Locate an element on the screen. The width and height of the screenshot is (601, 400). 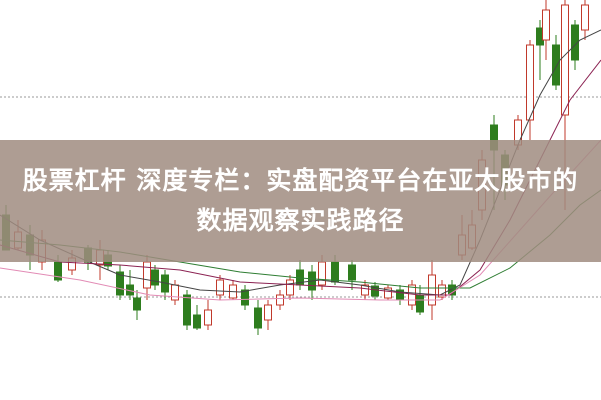
title-line-1: 股票杠杆 深度专栏：实盘配资平台在亚太股市的 is located at coordinates (300, 180).